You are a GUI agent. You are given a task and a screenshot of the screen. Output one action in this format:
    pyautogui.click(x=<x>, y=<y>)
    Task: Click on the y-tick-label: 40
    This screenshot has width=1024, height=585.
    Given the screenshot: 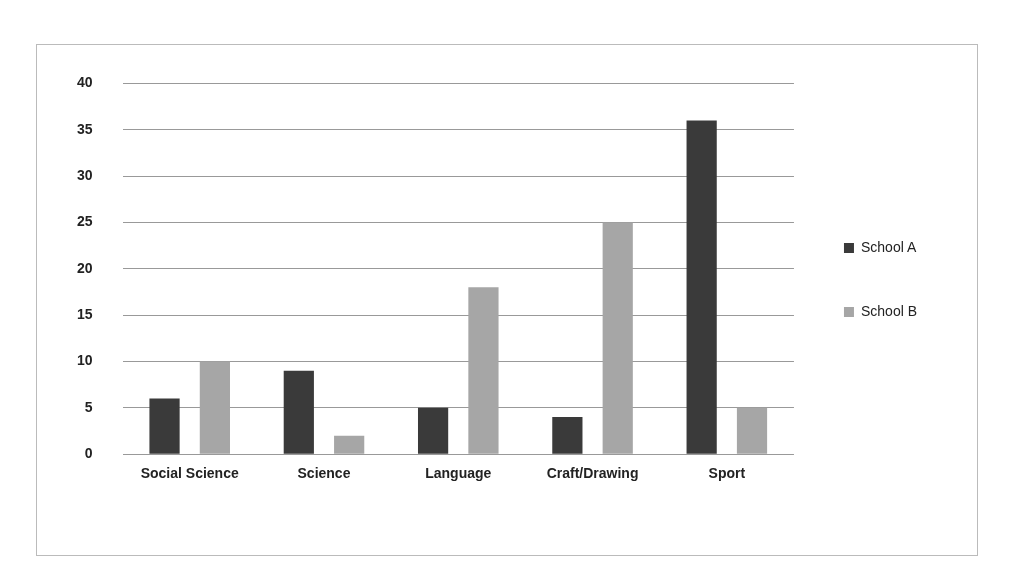 What is the action you would take?
    pyautogui.click(x=84, y=82)
    